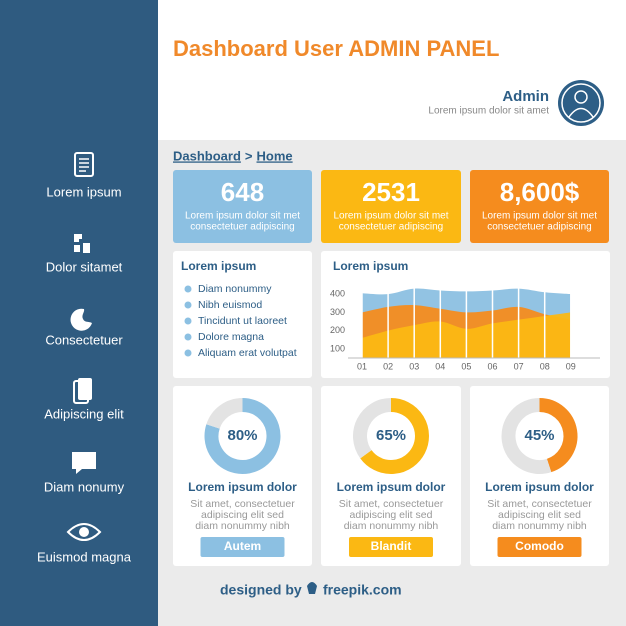  What do you see at coordinates (84, 463) in the screenshot?
I see `icon-chat` at bounding box center [84, 463].